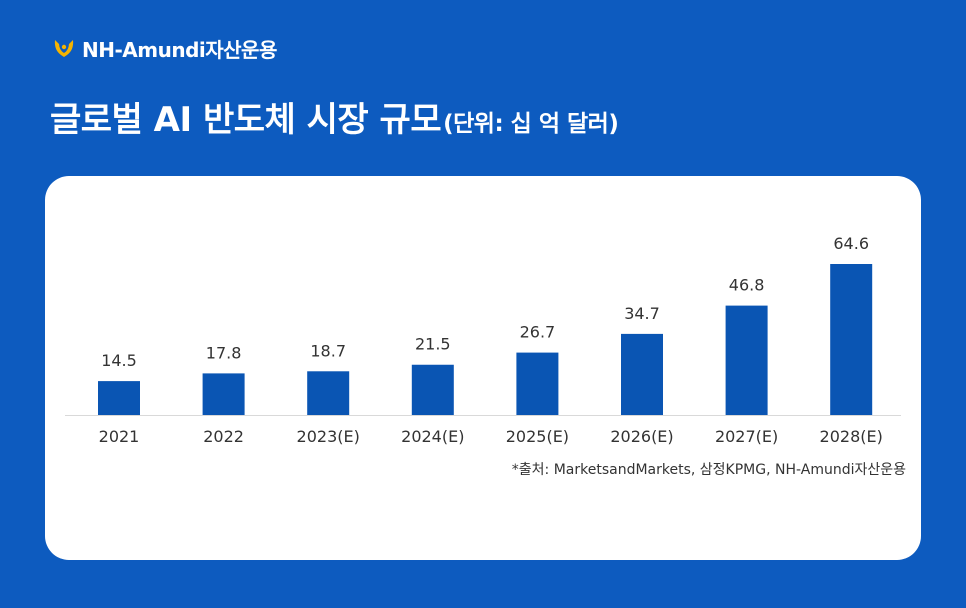  Describe the element at coordinates (851, 243) in the screenshot. I see `data-label: 64.6` at that location.